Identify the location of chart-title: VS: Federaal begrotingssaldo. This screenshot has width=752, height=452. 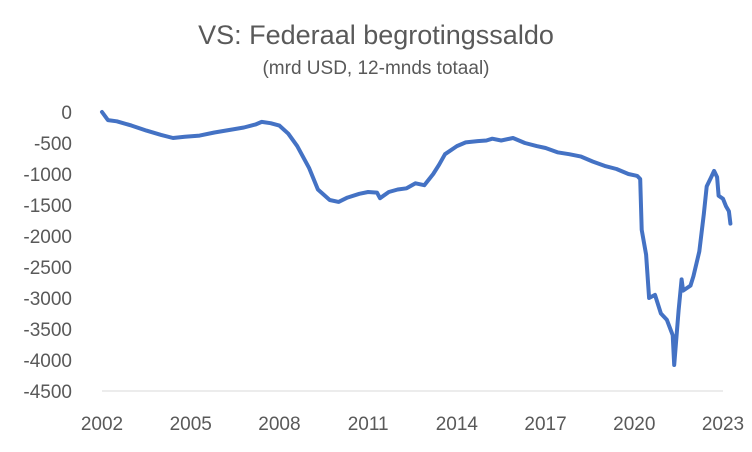
(376, 35).